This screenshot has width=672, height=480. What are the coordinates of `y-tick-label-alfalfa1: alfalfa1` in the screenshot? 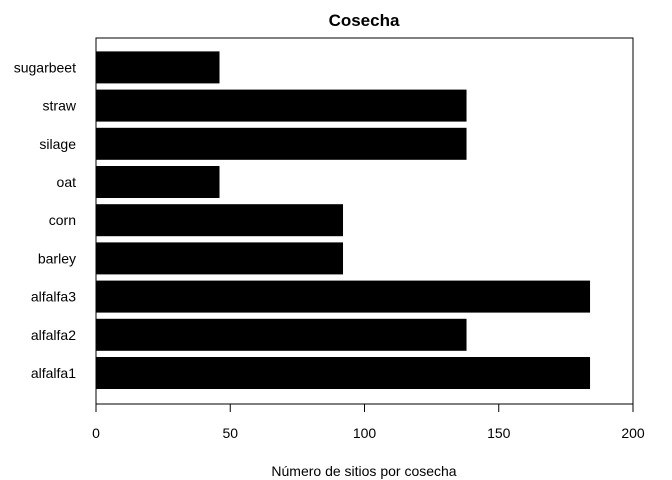 It's located at (53, 373).